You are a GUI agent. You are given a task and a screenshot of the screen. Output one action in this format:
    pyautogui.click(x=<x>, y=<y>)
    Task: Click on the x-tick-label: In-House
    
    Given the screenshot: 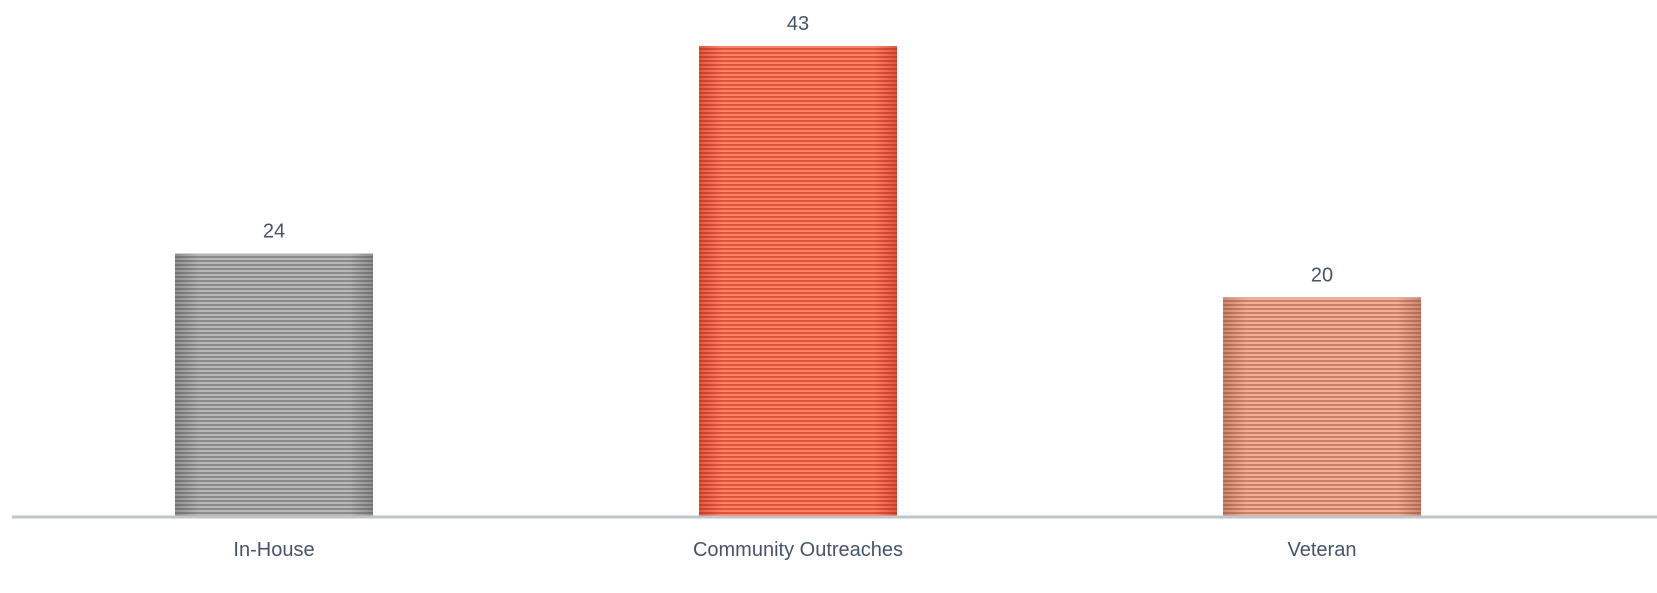 What is the action you would take?
    pyautogui.click(x=273, y=550)
    